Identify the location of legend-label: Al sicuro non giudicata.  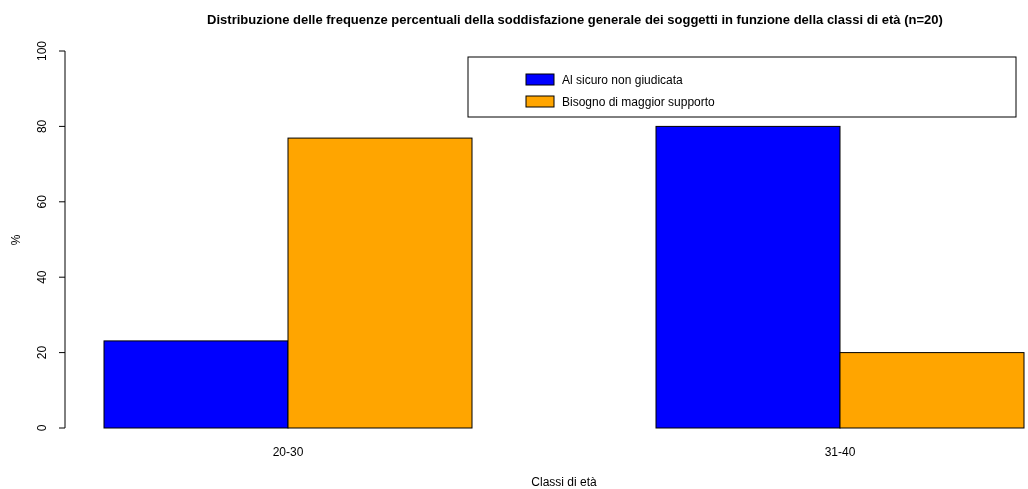
(623, 80).